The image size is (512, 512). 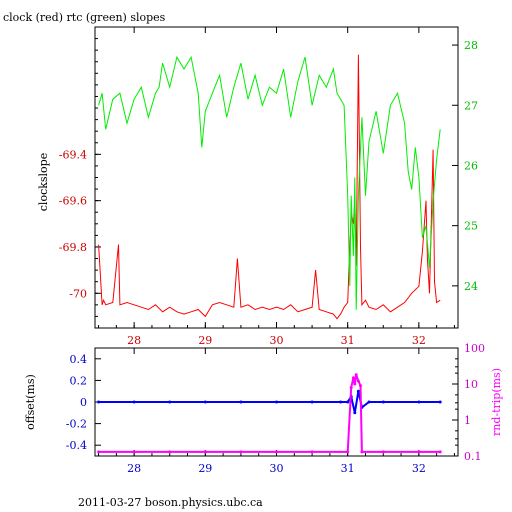 I want to click on top-y2-tick-label: 24, so click(x=471, y=286).